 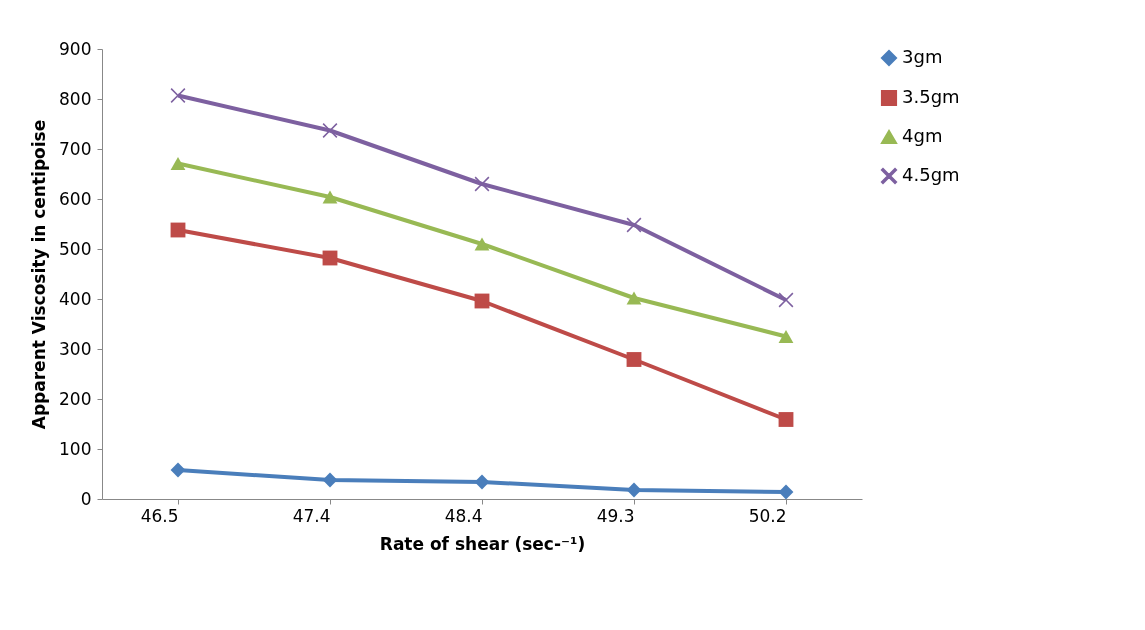 I want to click on point, so click(x=786, y=300).